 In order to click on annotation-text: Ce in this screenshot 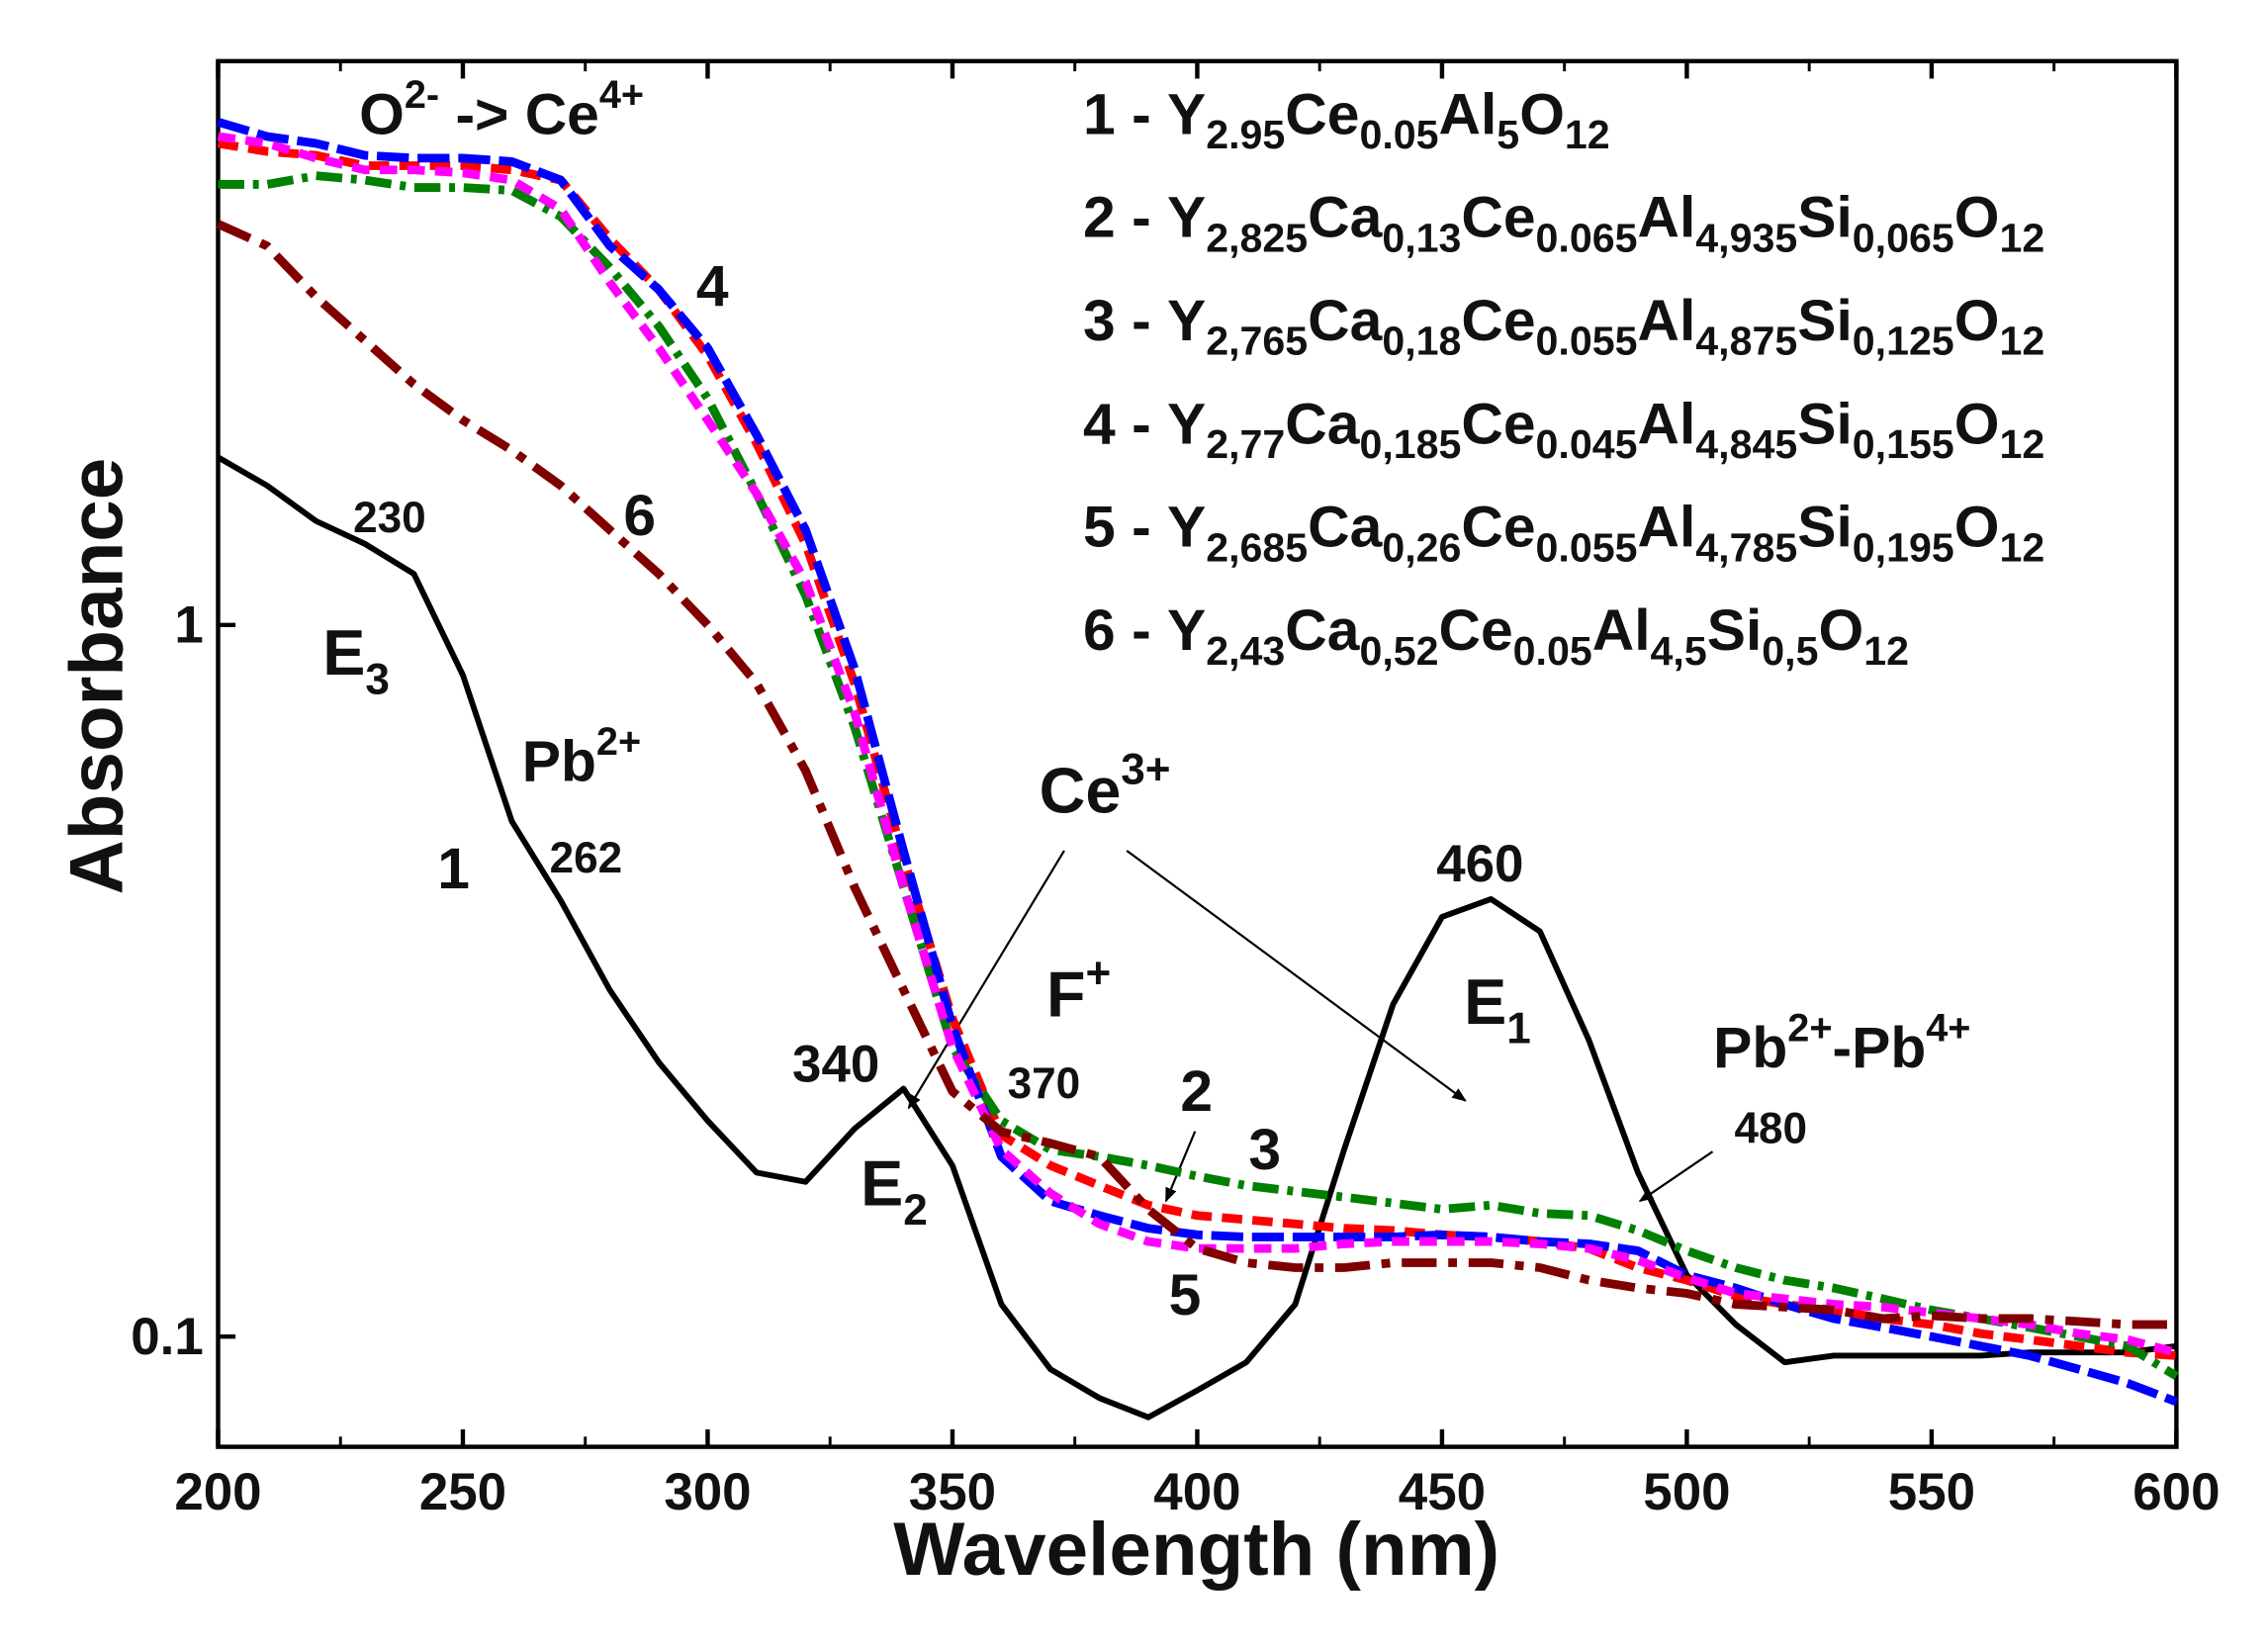, I will do `click(1081, 791)`.